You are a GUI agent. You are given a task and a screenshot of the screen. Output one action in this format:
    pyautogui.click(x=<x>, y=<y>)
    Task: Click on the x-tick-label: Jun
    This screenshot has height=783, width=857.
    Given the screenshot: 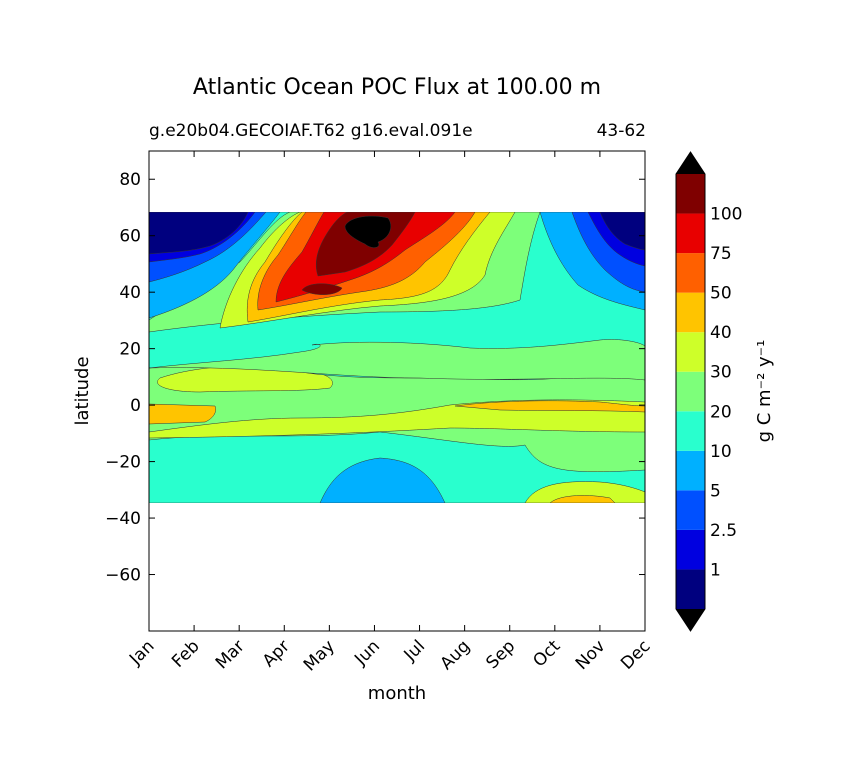 What is the action you would take?
    pyautogui.click(x=367, y=653)
    